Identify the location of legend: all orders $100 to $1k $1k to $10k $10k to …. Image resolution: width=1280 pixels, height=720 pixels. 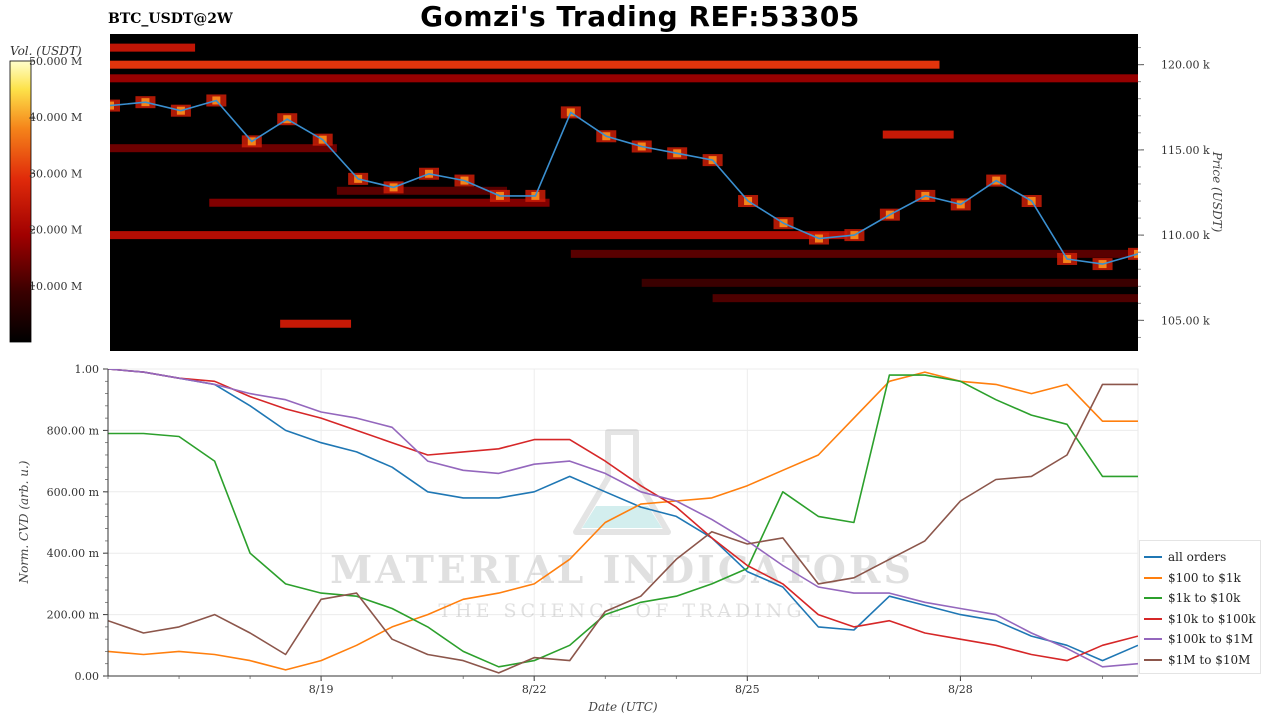
(1200, 607).